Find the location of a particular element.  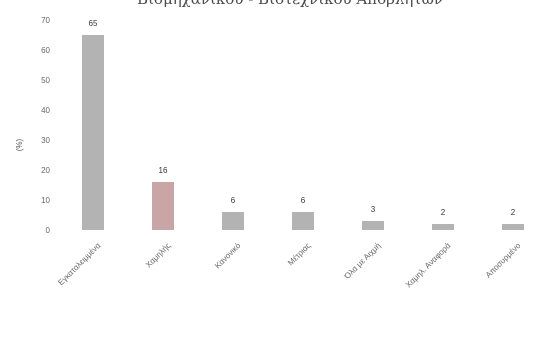

y-tick-label: 40 is located at coordinates (45, 110).